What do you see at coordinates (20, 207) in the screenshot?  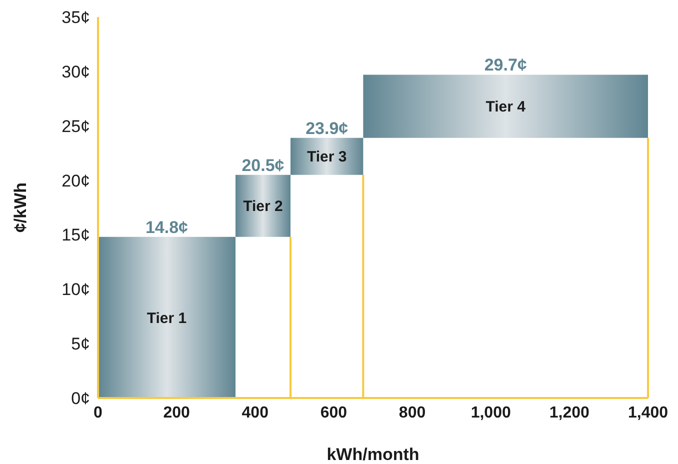 I see `y-axis-title: ¢/kWh` at bounding box center [20, 207].